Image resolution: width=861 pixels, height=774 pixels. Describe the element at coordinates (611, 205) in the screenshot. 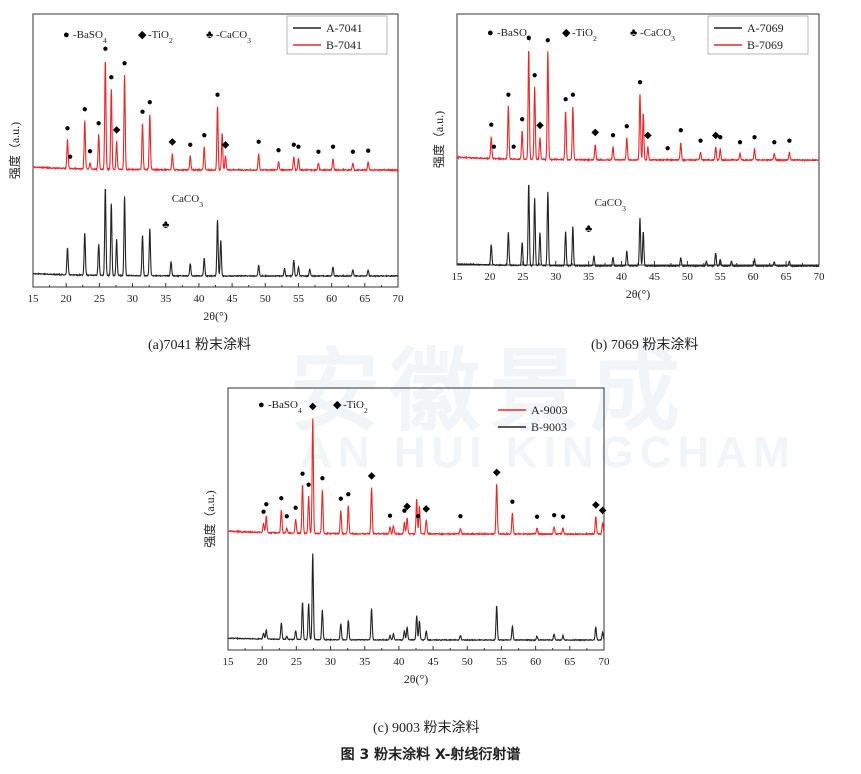

I see `caco3-annotation: CaCO3` at that location.